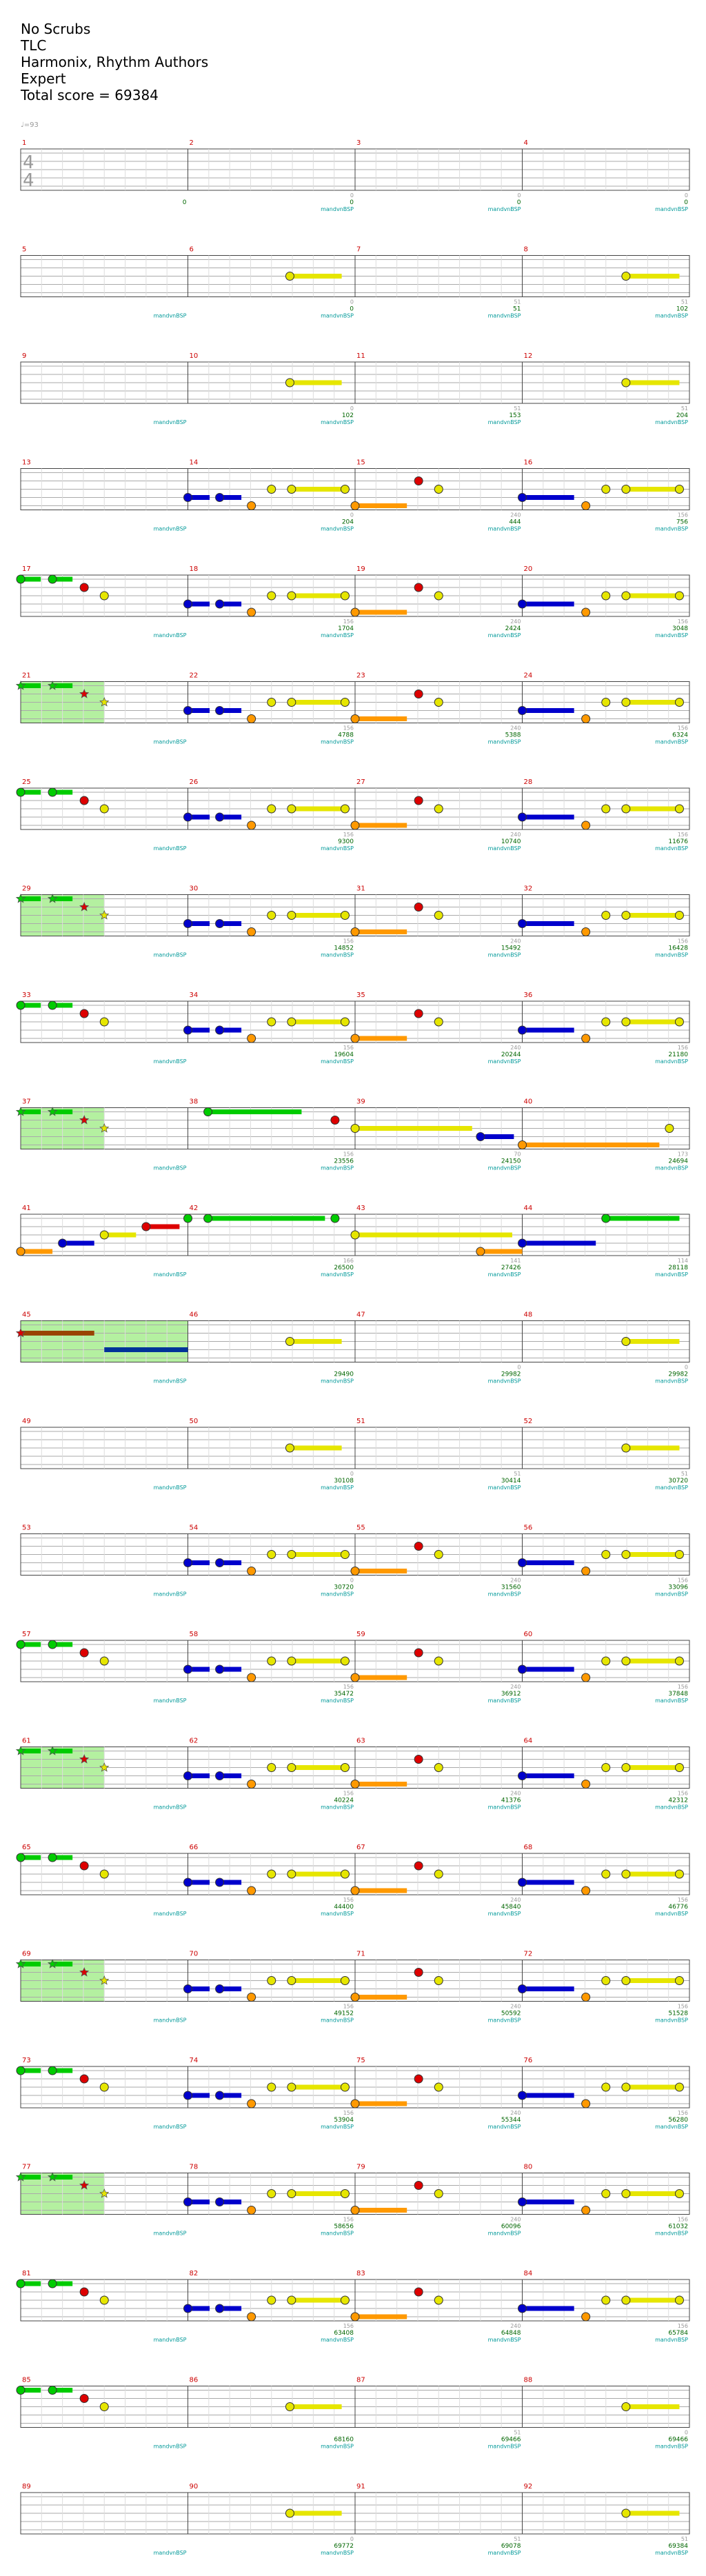  Describe the element at coordinates (344, 1374) in the screenshot. I see `measure-score: 29490` at that location.